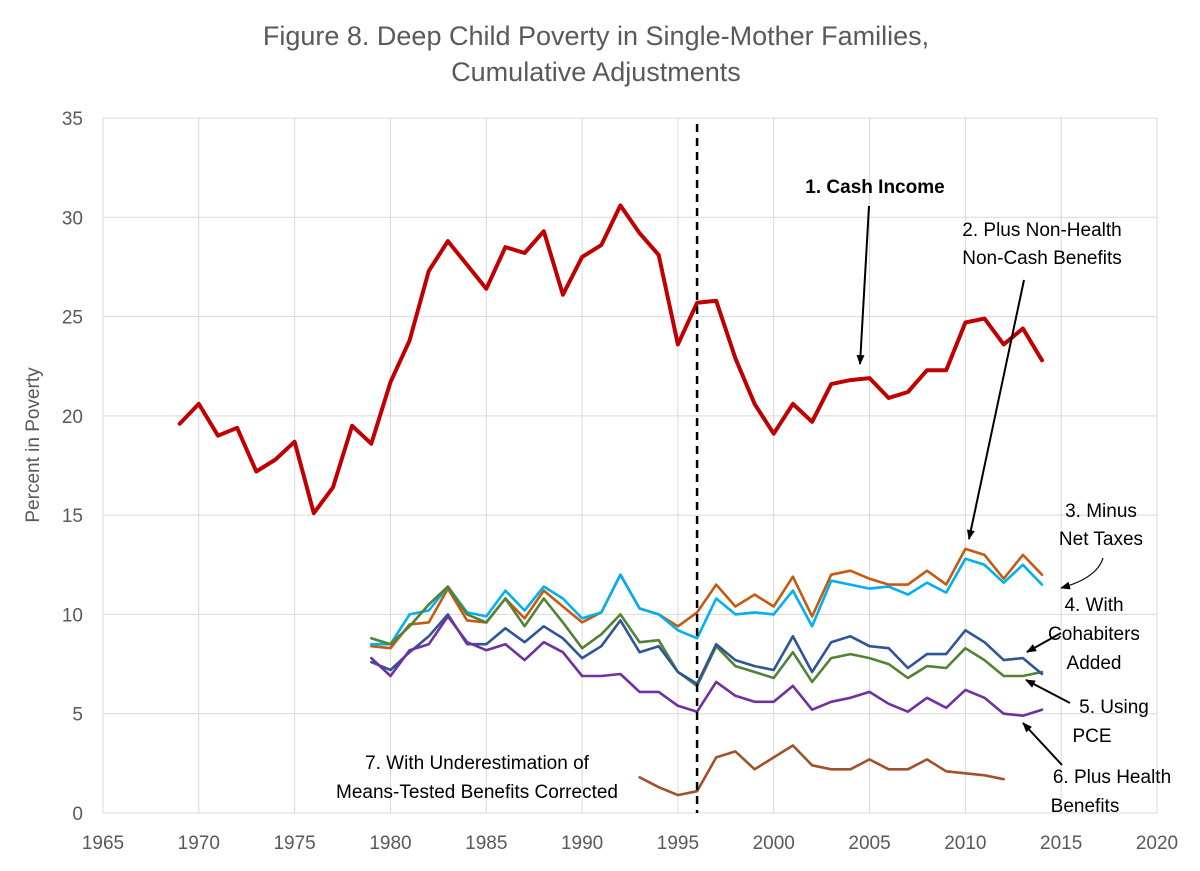 The height and width of the screenshot is (871, 1200). What do you see at coordinates (1091, 736) in the screenshot?
I see `annotation-label: PCE` at bounding box center [1091, 736].